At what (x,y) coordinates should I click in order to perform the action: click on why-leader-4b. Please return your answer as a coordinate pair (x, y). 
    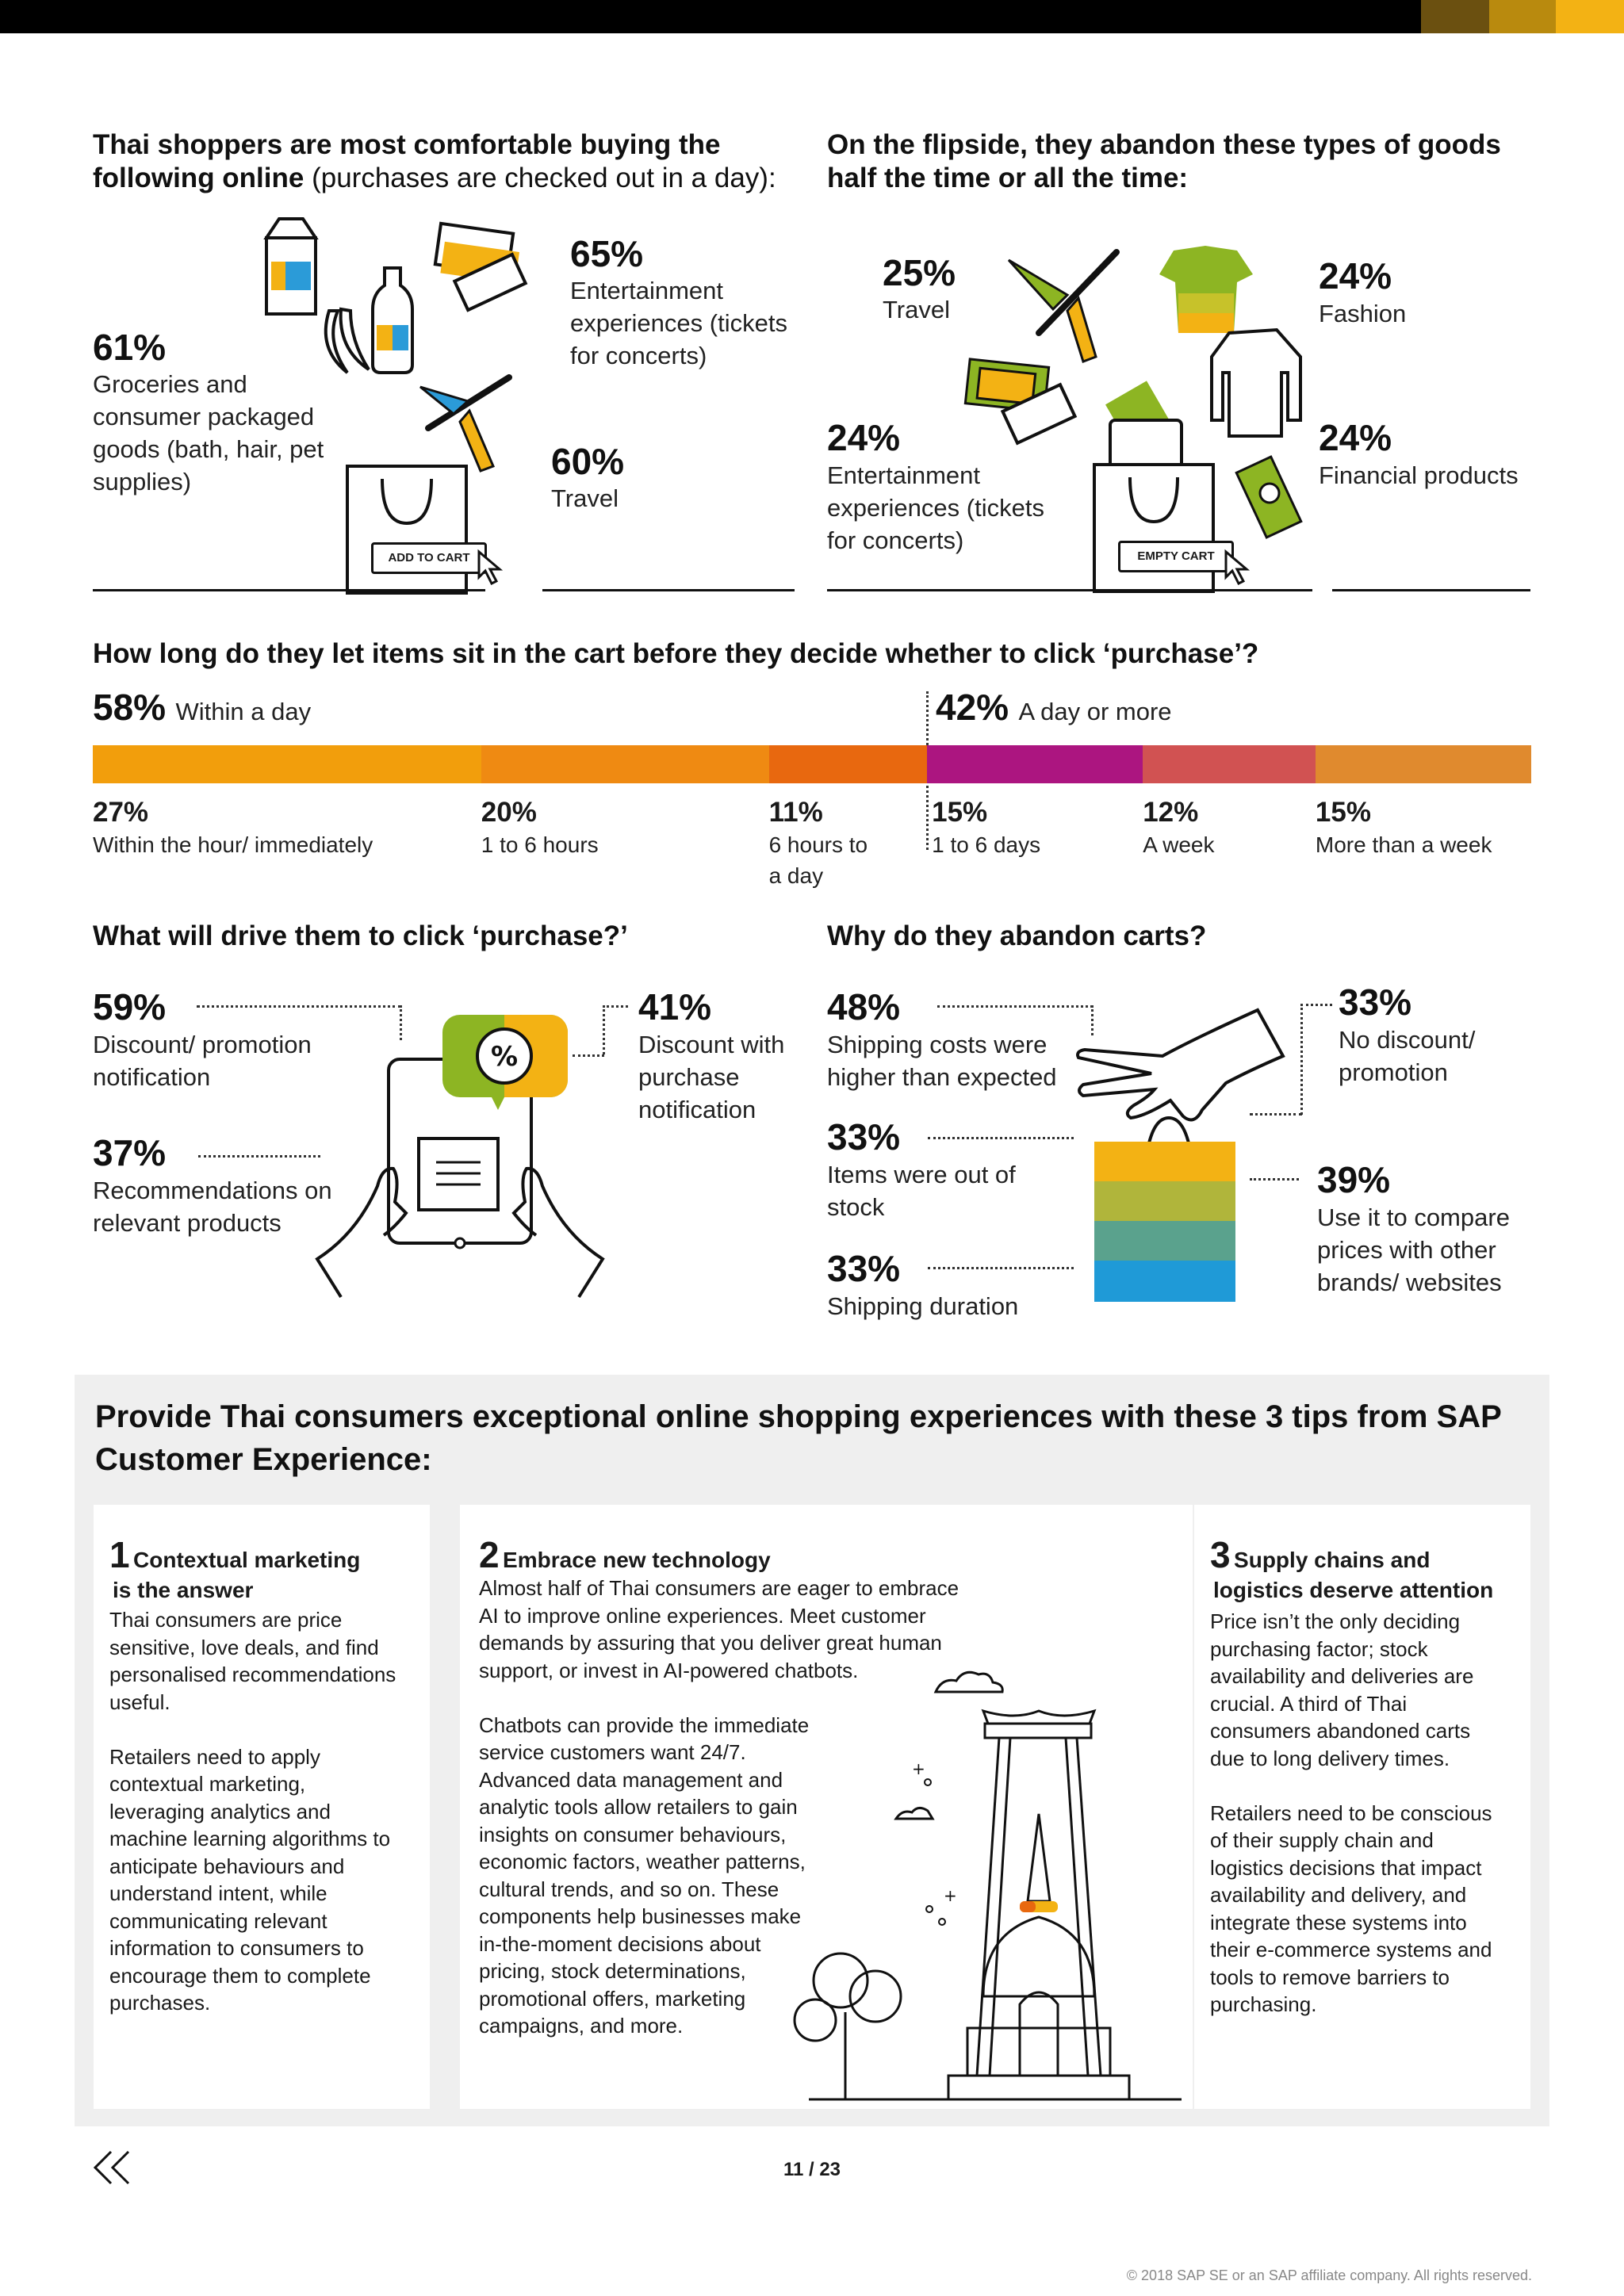
    Looking at the image, I should click on (1276, 1114).